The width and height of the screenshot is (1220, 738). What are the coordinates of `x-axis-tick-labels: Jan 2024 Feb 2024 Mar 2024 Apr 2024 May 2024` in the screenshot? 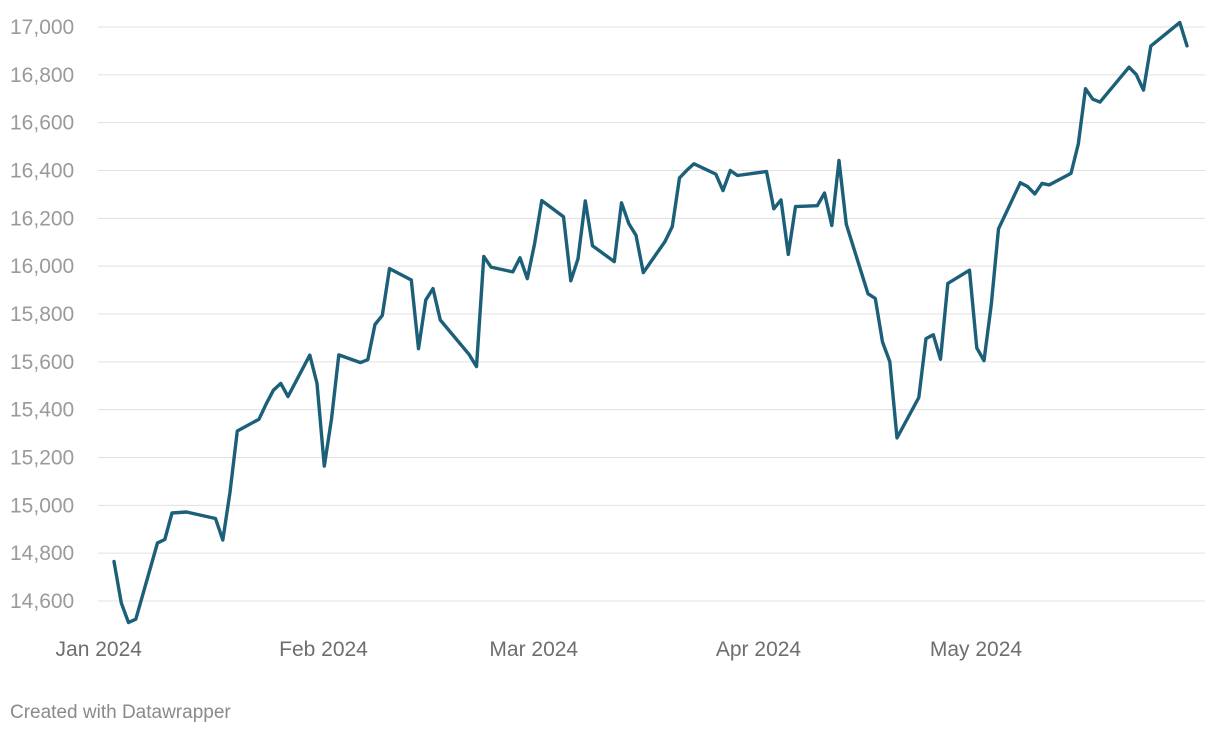 It's located at (539, 649).